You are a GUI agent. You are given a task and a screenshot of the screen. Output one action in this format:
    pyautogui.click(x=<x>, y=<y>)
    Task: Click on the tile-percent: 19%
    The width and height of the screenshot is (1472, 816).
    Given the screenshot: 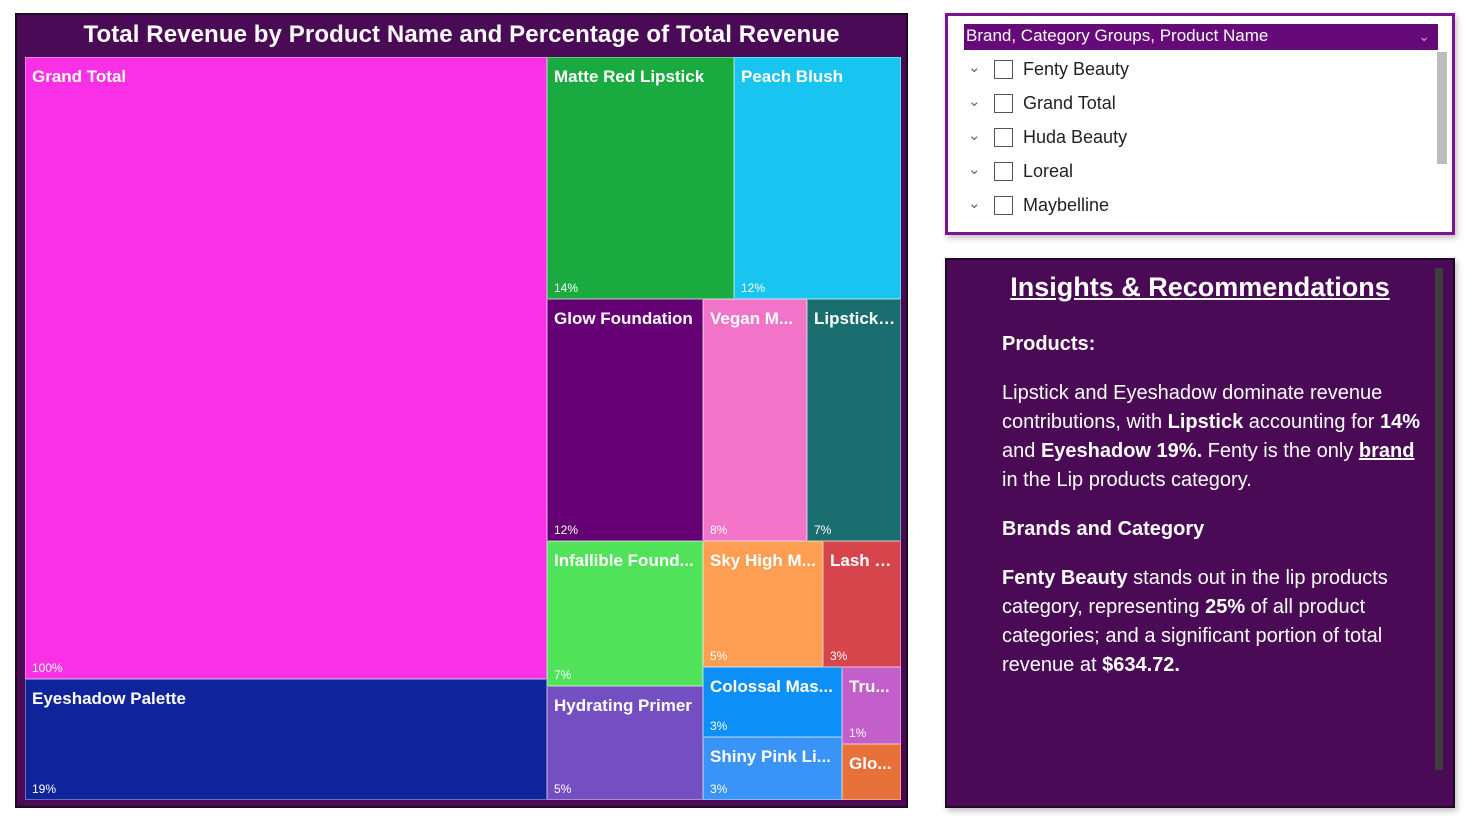 What is the action you would take?
    pyautogui.click(x=44, y=789)
    